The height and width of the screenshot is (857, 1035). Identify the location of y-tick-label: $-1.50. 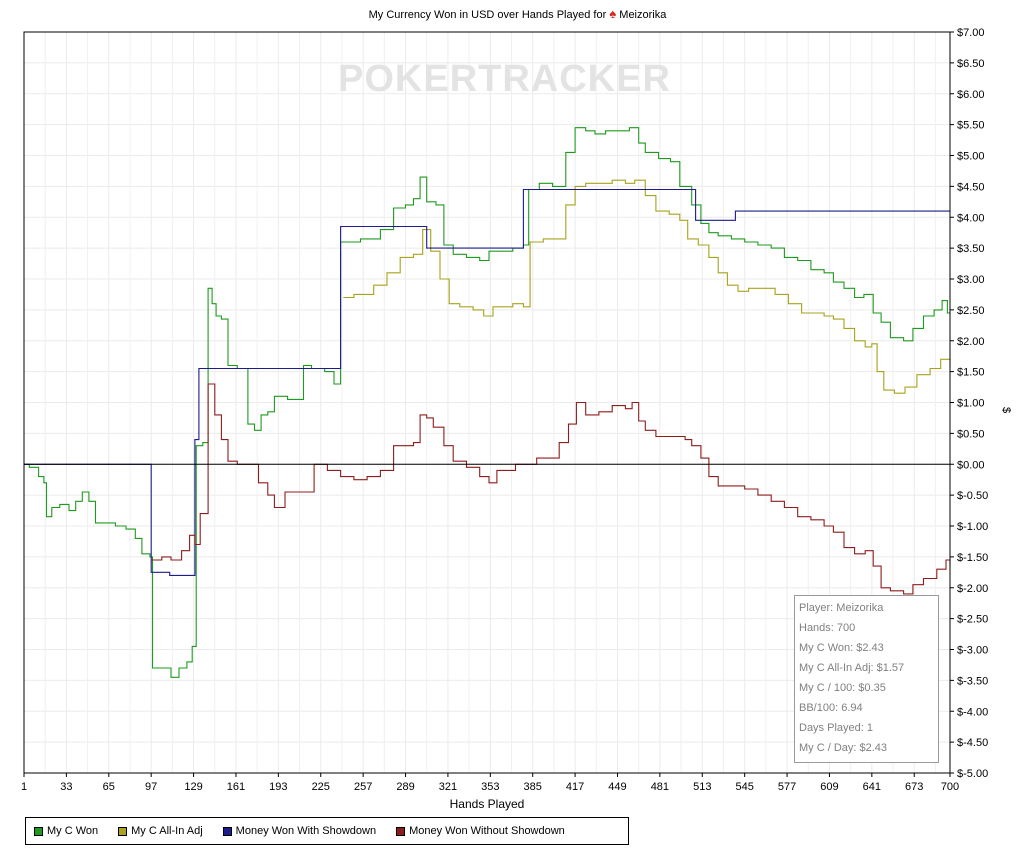
(972, 558).